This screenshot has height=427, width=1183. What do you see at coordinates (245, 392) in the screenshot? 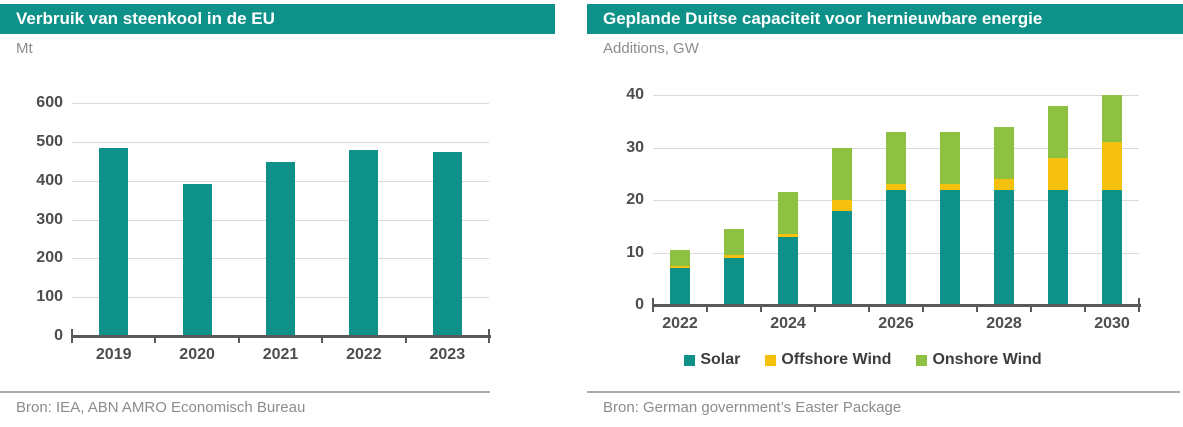
I see `coal-source-divider` at bounding box center [245, 392].